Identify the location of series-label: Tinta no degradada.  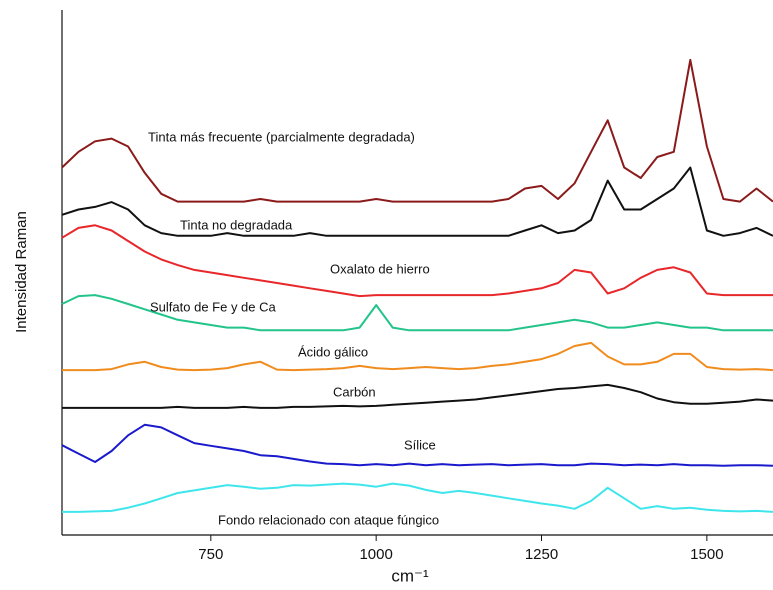
(236, 224).